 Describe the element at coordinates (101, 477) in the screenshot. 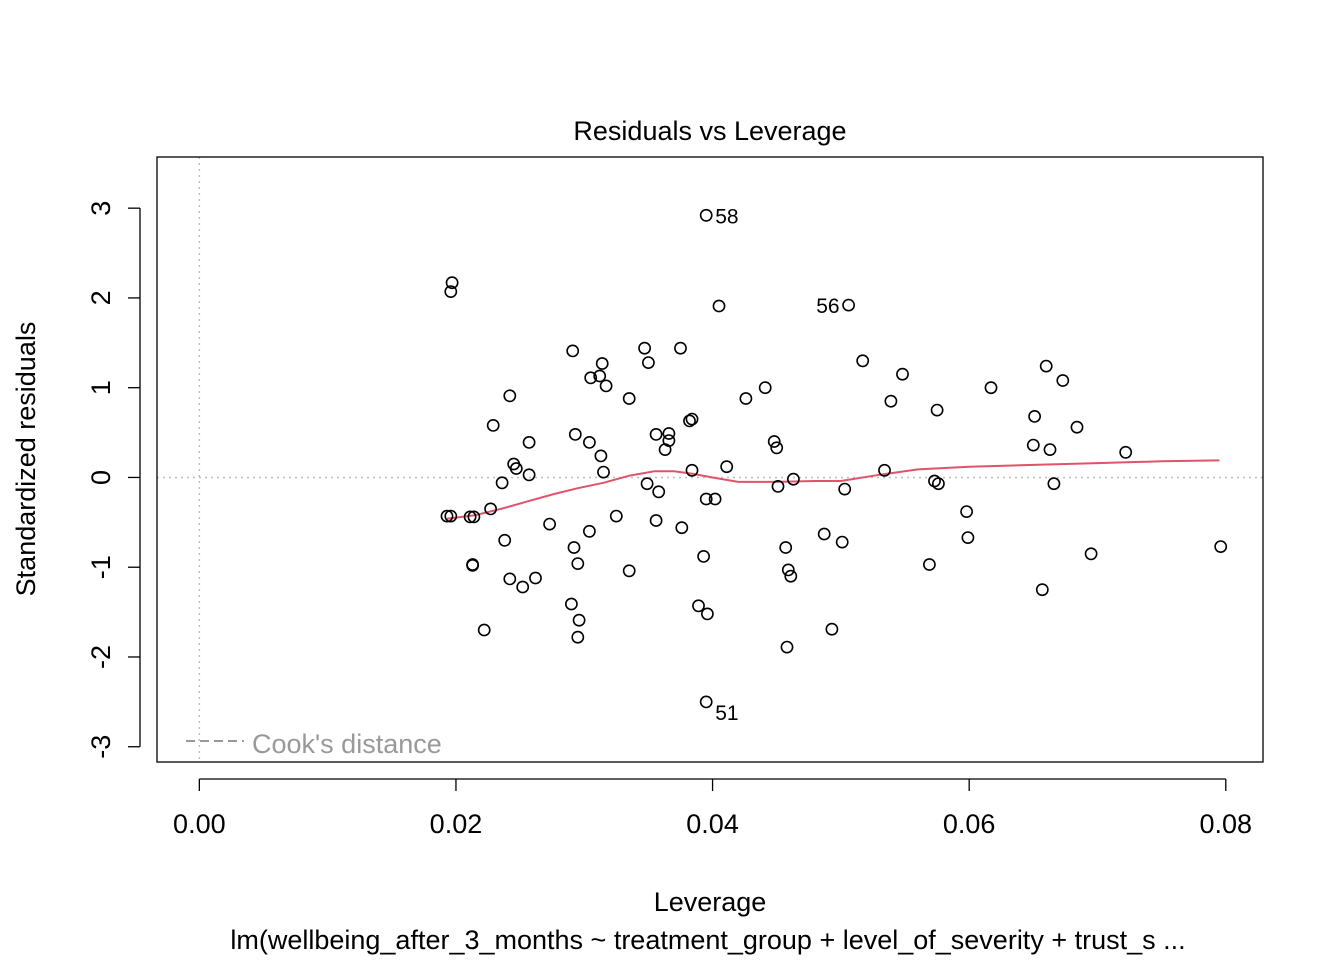

I see `y-tick-label: 0` at that location.